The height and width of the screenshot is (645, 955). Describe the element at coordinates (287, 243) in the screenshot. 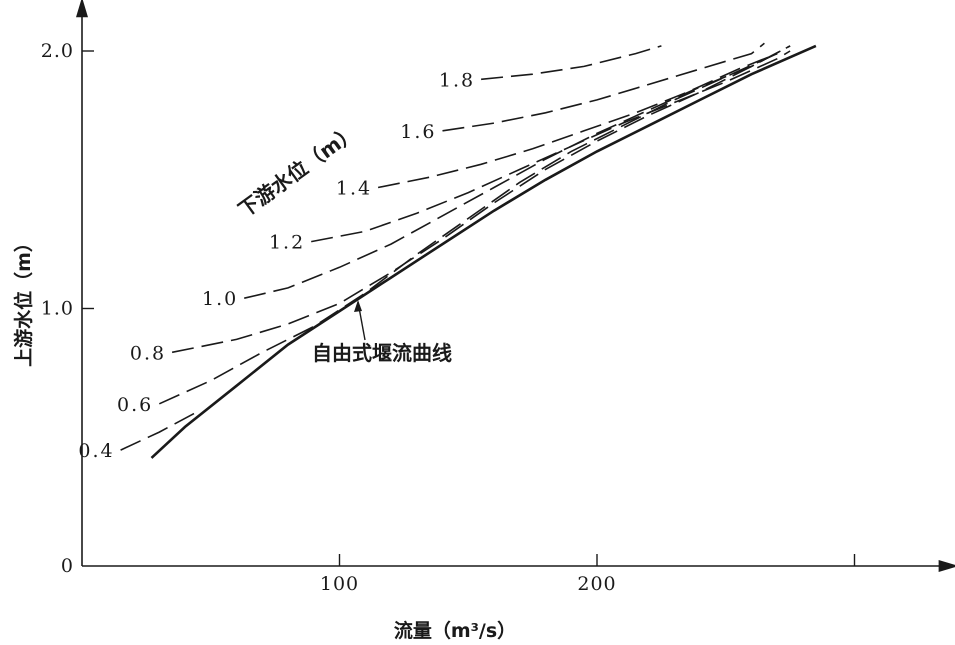

I see `series-label-1.2: 1.2` at that location.